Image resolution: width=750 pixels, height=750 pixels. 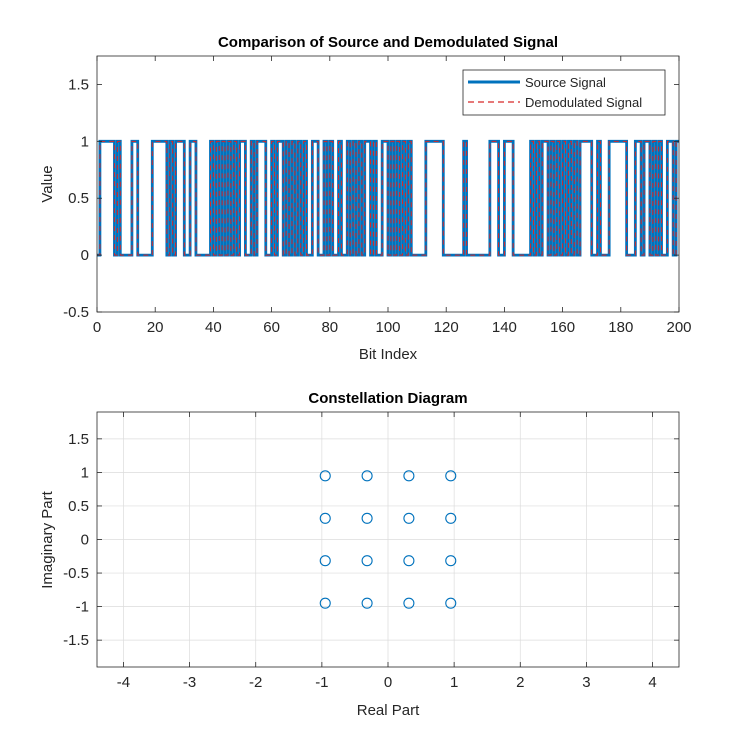 I want to click on signal-x-tick-label: 180, so click(x=620, y=327).